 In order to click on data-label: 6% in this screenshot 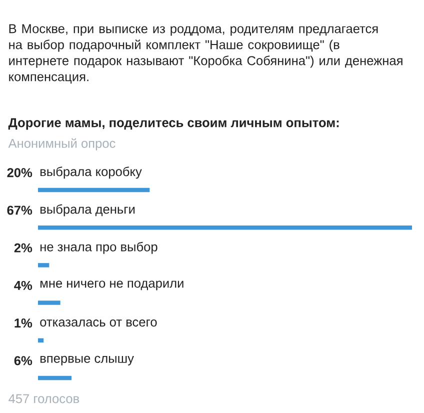, I will do `click(23, 361)`.